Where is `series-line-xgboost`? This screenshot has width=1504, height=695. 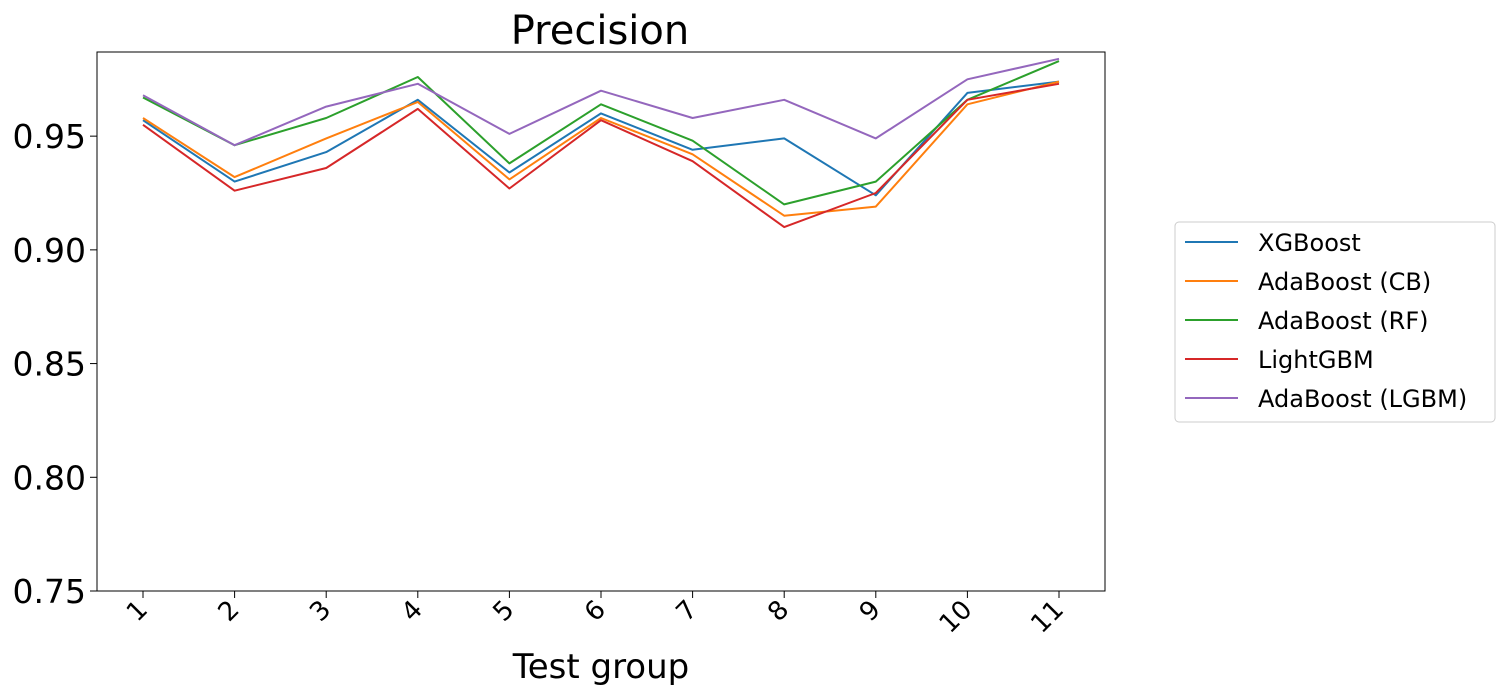 series-line-xgboost is located at coordinates (601, 138).